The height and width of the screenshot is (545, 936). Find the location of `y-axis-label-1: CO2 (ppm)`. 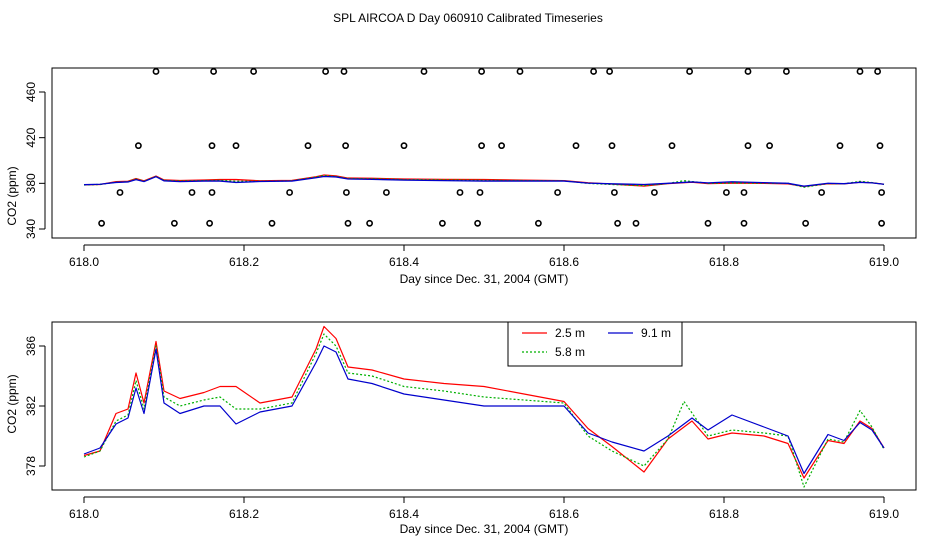

y-axis-label-1: CO2 (ppm) is located at coordinates (12, 195).